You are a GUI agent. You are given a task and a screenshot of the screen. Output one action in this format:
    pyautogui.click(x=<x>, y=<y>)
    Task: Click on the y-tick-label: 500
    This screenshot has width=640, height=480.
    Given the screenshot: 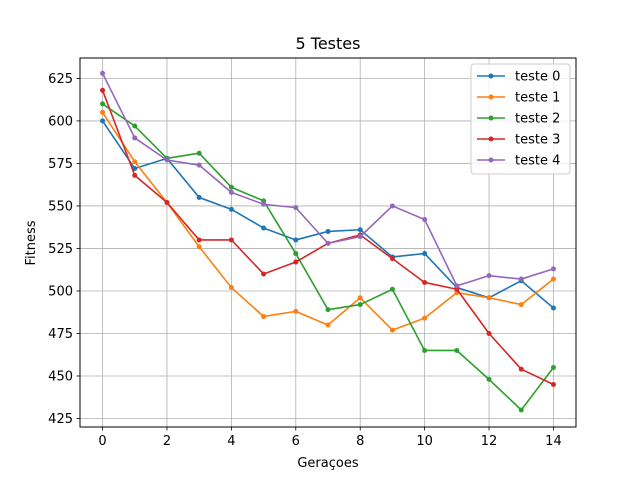 What is the action you would take?
    pyautogui.click(x=60, y=291)
    